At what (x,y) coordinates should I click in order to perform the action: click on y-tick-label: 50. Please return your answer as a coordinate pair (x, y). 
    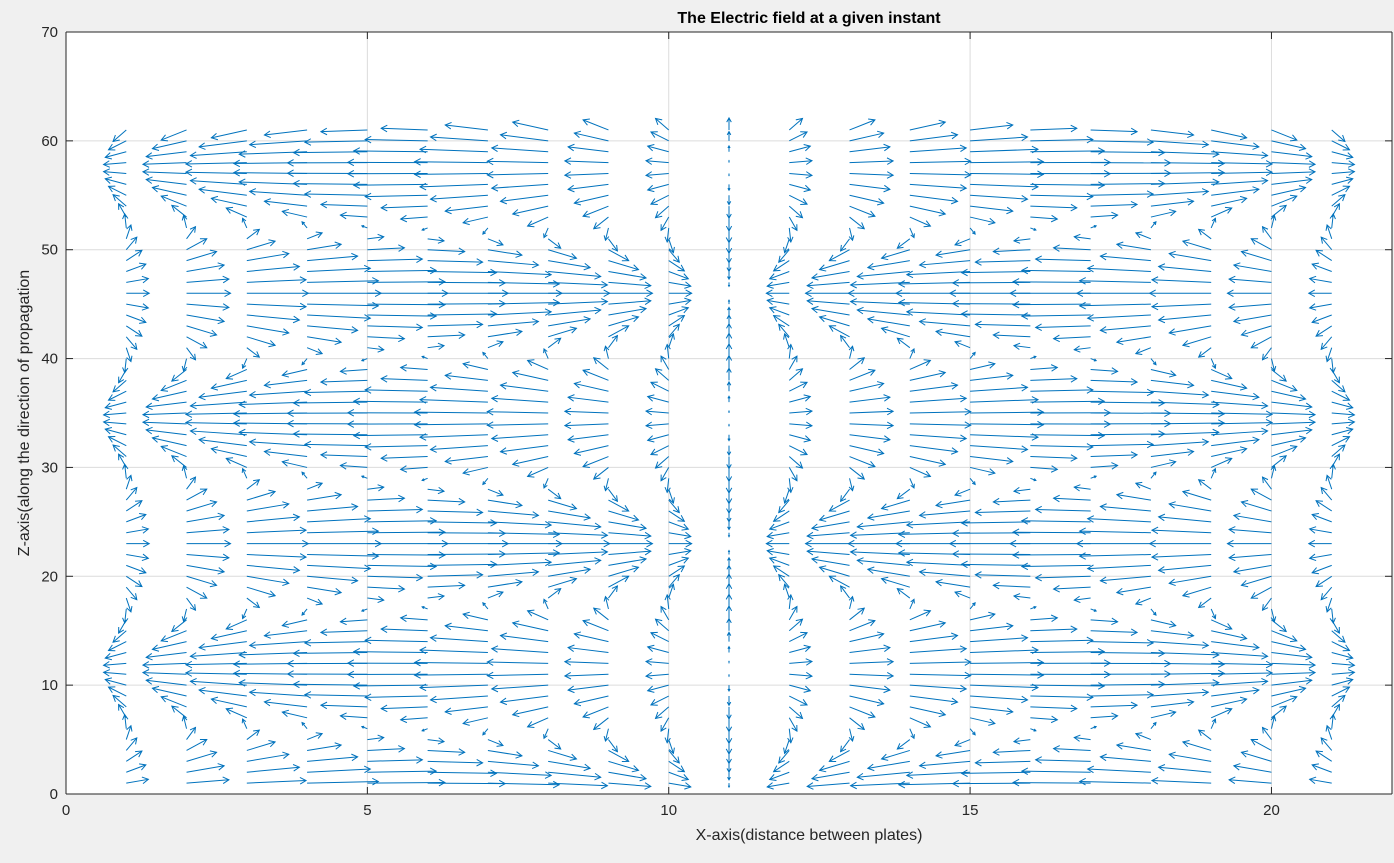
    Looking at the image, I should click on (49, 250).